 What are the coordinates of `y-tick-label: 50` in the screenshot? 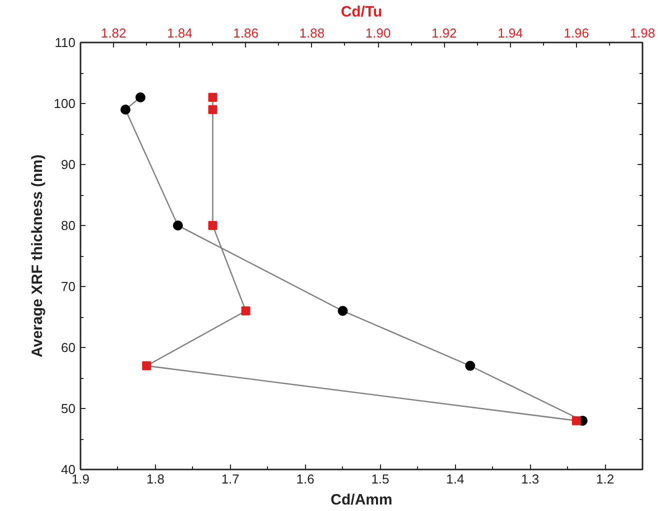 It's located at (68, 408).